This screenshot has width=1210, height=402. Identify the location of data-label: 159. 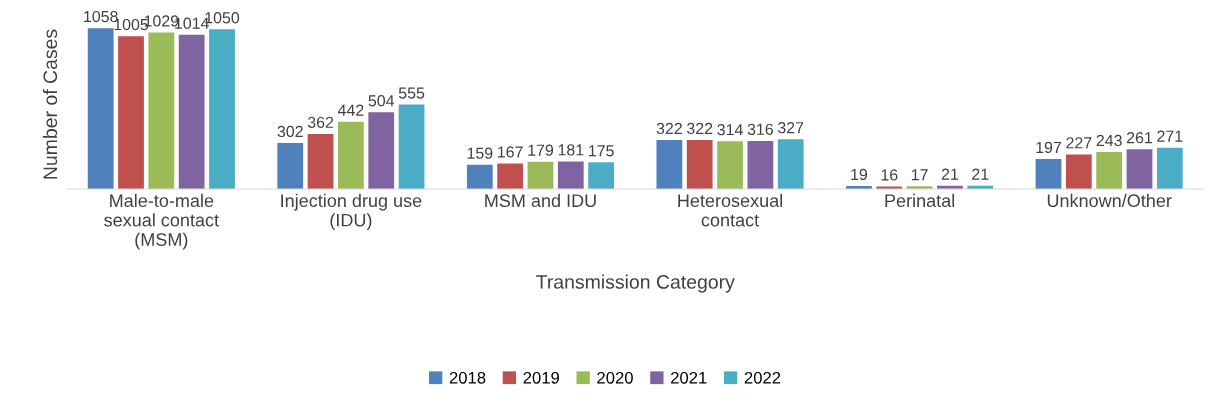
(480, 153).